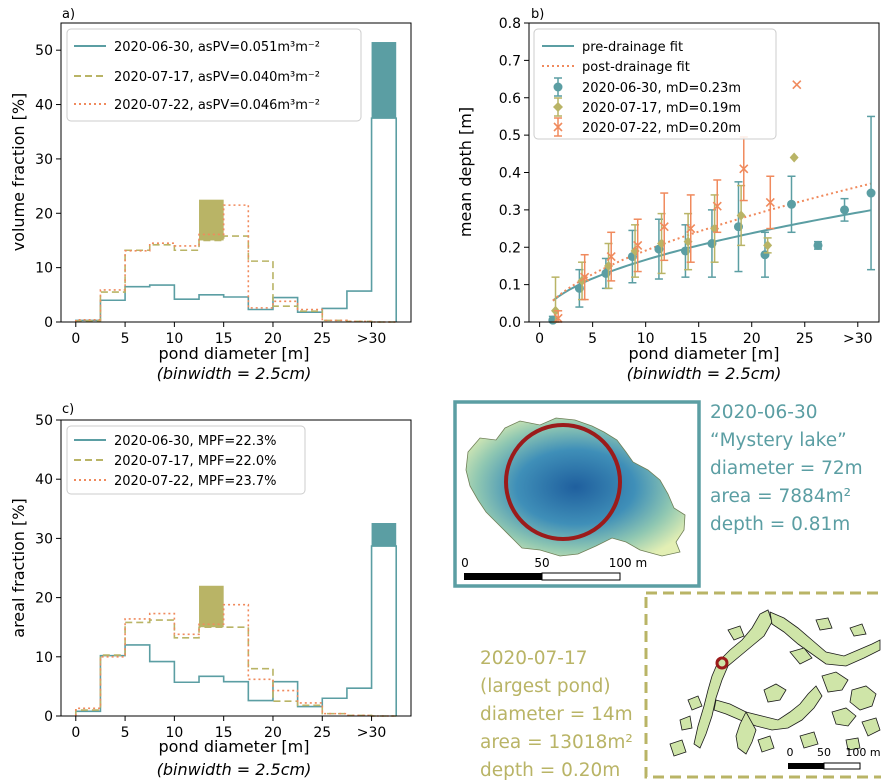  I want to click on legend-entry: 2020-06-30, mD=0.23m, so click(661, 88).